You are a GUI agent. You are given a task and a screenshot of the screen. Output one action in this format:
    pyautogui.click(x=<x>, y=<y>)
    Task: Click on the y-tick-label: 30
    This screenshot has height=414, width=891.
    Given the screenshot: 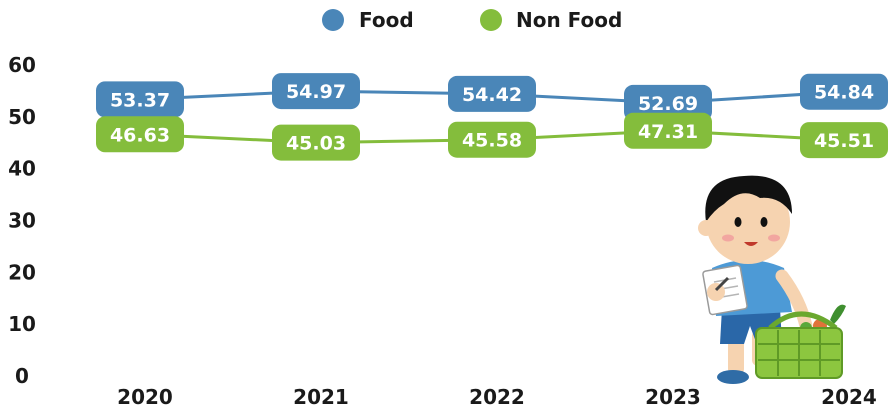 What is the action you would take?
    pyautogui.click(x=22, y=221)
    